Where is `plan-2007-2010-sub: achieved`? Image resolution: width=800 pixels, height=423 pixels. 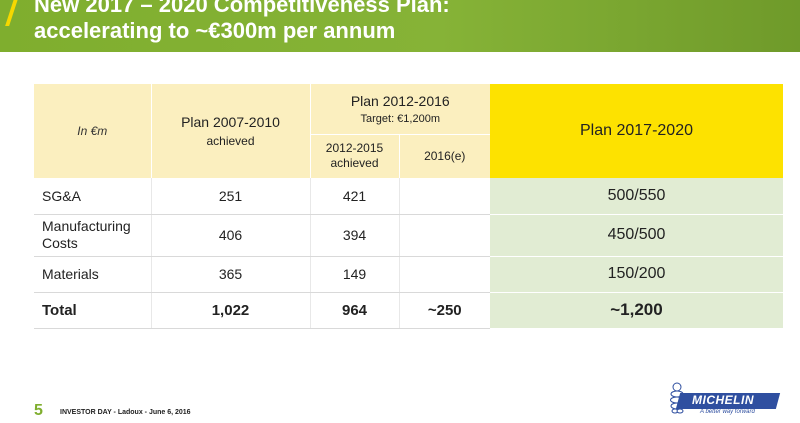
plan-2007-2010-sub: achieved is located at coordinates (230, 141).